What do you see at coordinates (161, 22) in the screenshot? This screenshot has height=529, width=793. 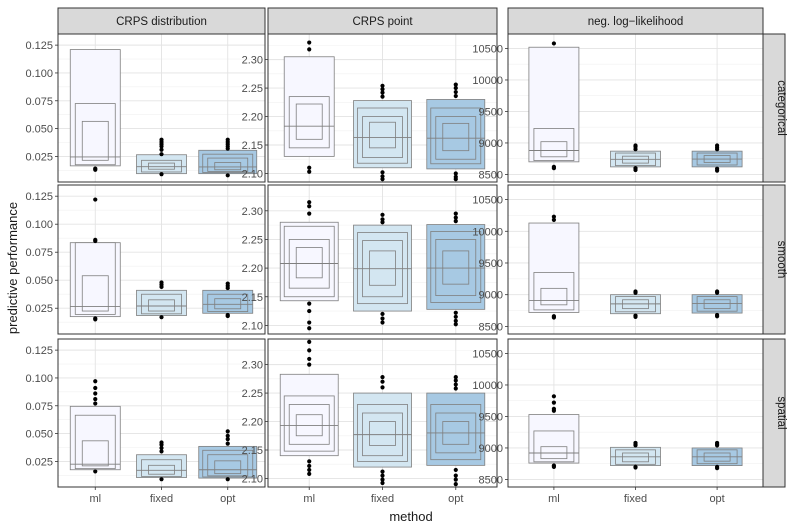 I see `facet-strip-label-1: CRPS distribution` at bounding box center [161, 22].